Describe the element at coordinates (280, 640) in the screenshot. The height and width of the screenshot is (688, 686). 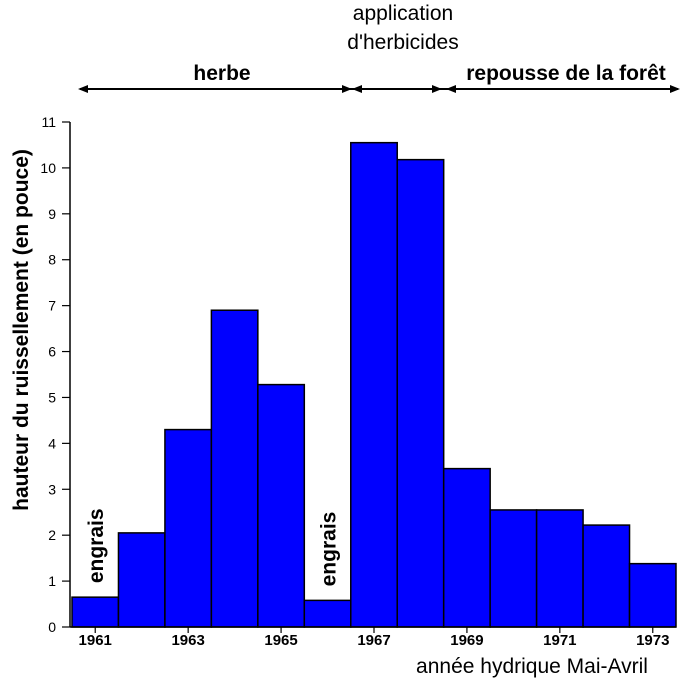
I see `x-tick-label: 1965` at that location.